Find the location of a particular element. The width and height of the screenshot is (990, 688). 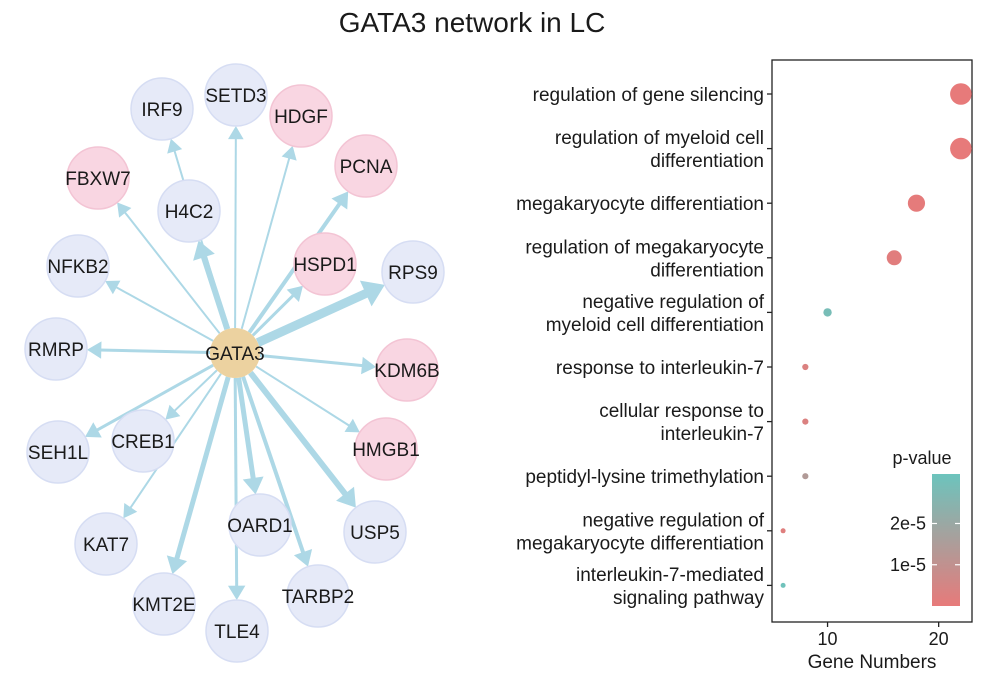

node-label: HSPD1 is located at coordinates (324, 265).